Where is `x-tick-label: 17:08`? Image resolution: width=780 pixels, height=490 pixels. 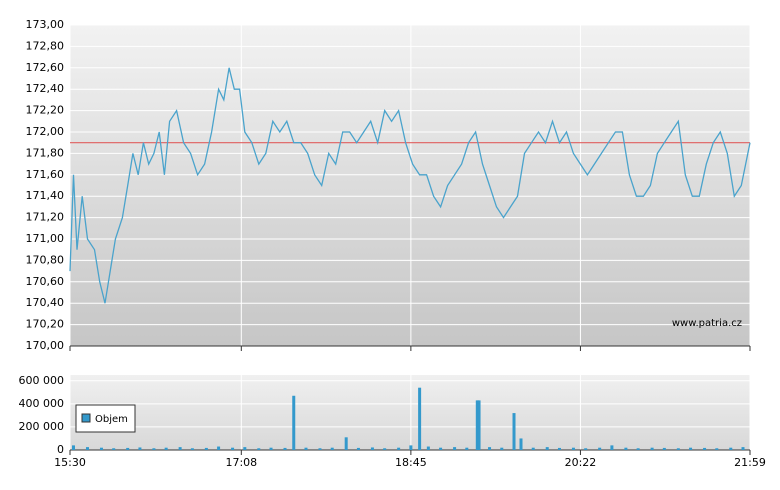
x-tick-label: 17:08 is located at coordinates (241, 462).